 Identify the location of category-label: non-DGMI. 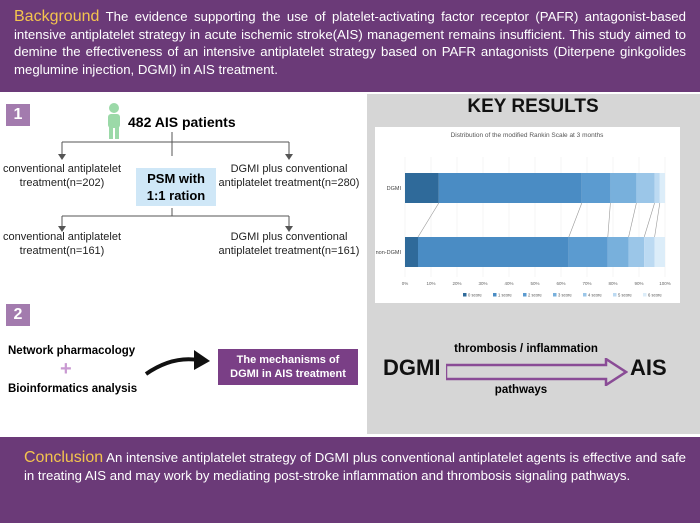
(389, 253).